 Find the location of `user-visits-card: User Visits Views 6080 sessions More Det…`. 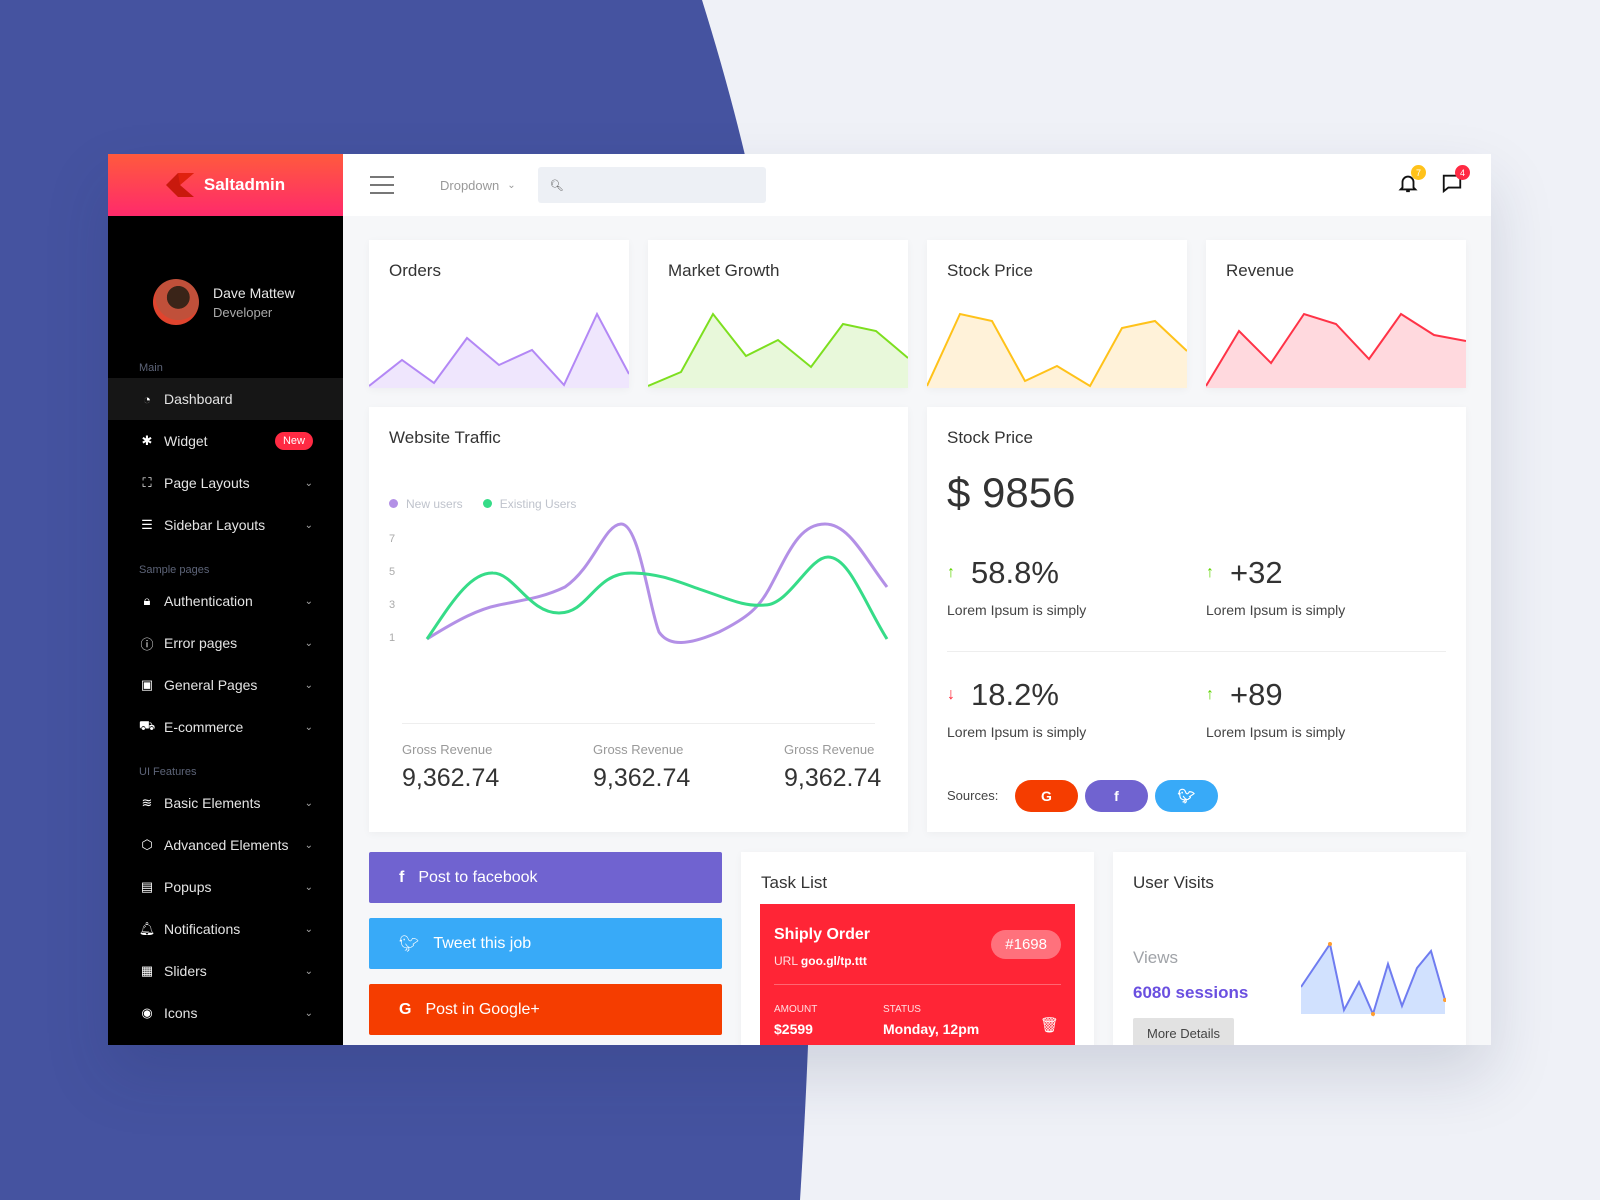

user-visits-card: User Visits Views 6080 sessions More Det… is located at coordinates (1289, 948).